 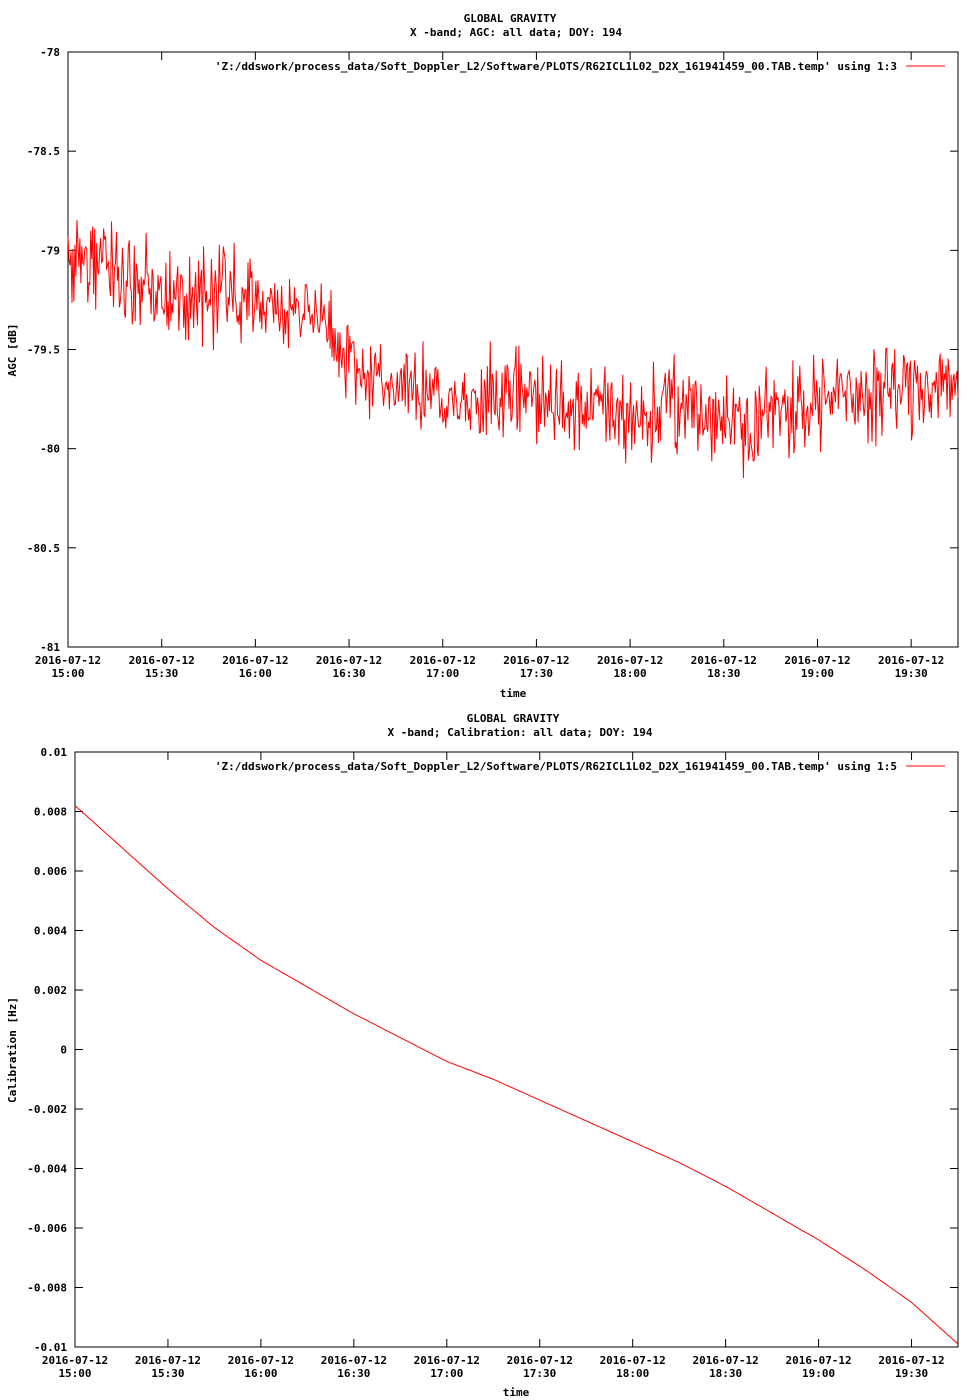 I want to click on y-tick-label: -78.5, so click(x=43, y=151).